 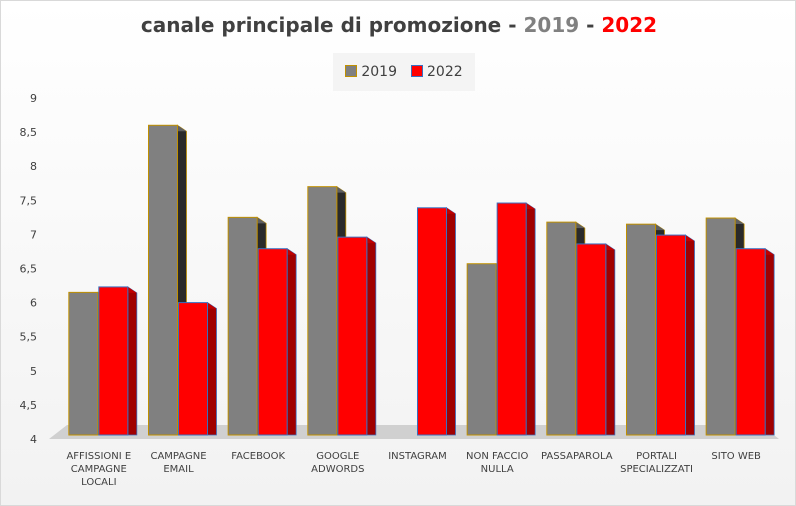 I want to click on y-tick-label: 9, so click(x=33, y=98).